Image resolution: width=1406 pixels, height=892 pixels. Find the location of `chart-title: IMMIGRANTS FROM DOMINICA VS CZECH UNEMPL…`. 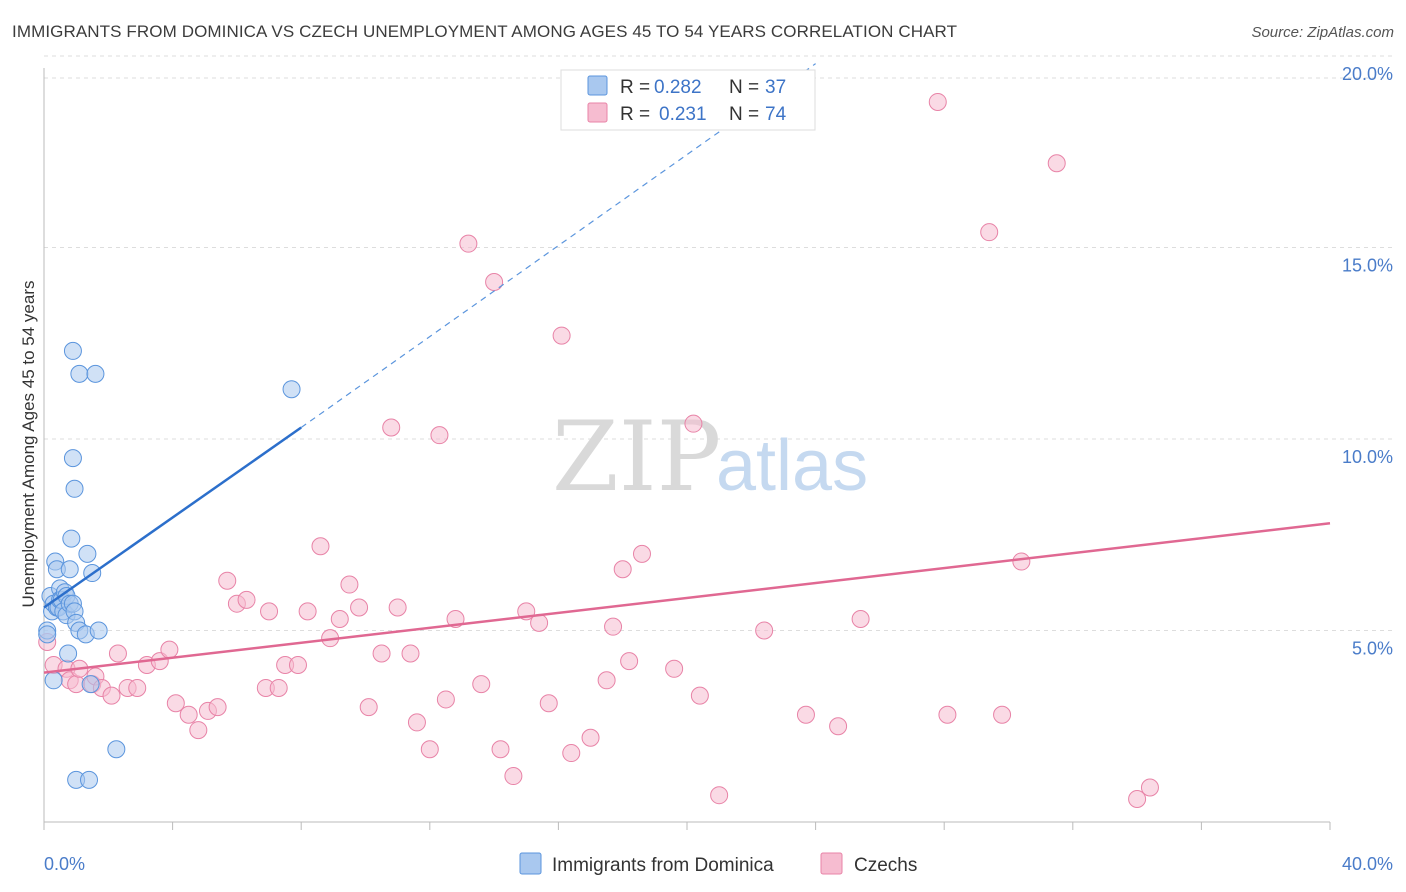

chart-title: IMMIGRANTS FROM DOMINICA VS CZECH UNEMPL… is located at coordinates (485, 31).